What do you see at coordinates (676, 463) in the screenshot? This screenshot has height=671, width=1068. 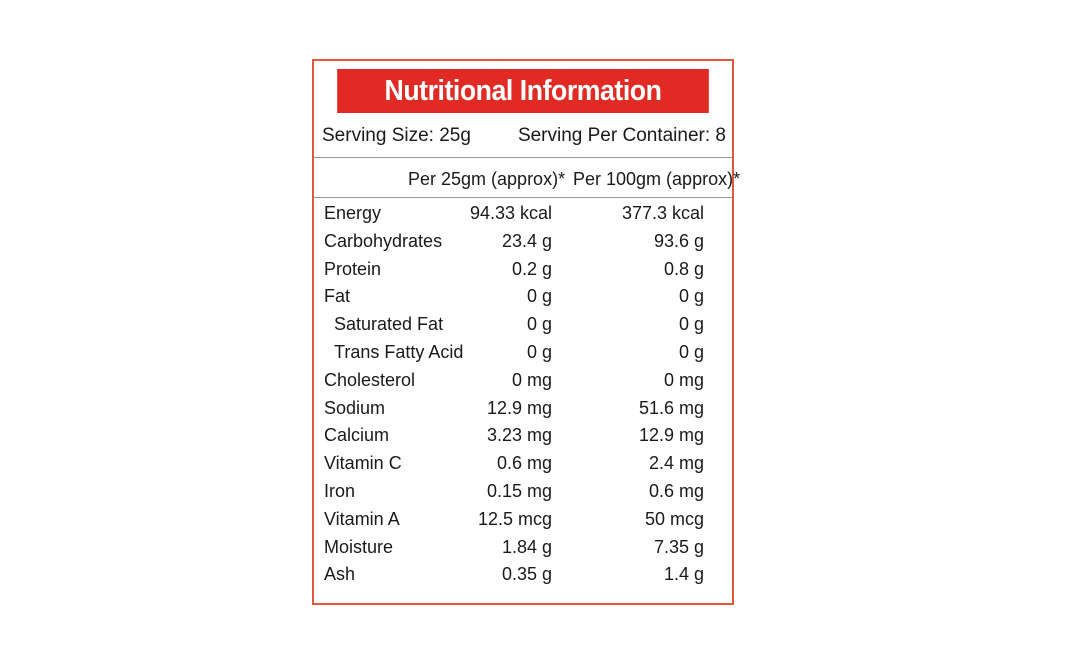 I see `nutrient-value-per-100gm: 2.4 mg` at bounding box center [676, 463].